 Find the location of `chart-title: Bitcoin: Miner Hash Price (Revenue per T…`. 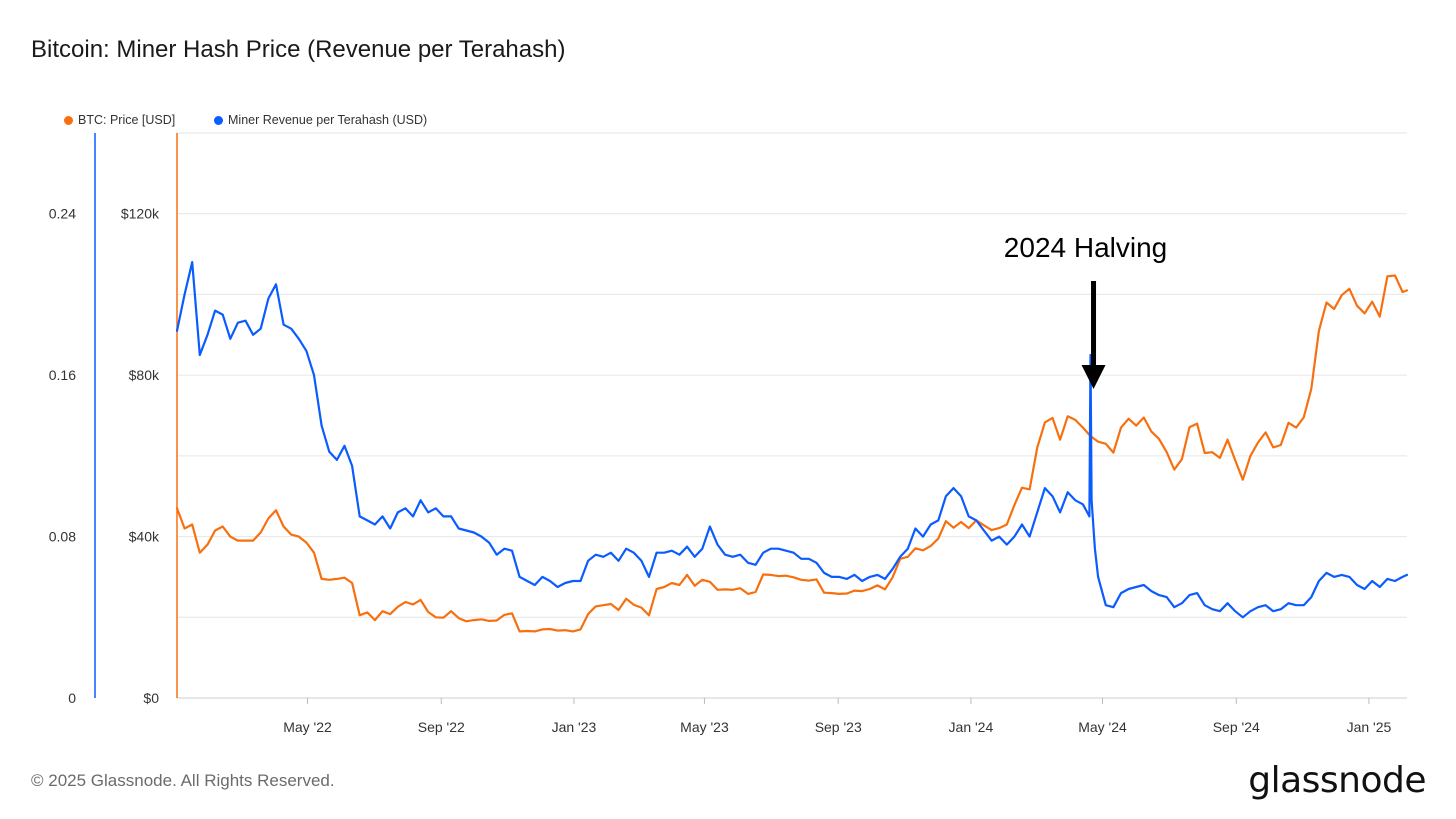

chart-title: Bitcoin: Miner Hash Price (Revenue per T… is located at coordinates (298, 49).